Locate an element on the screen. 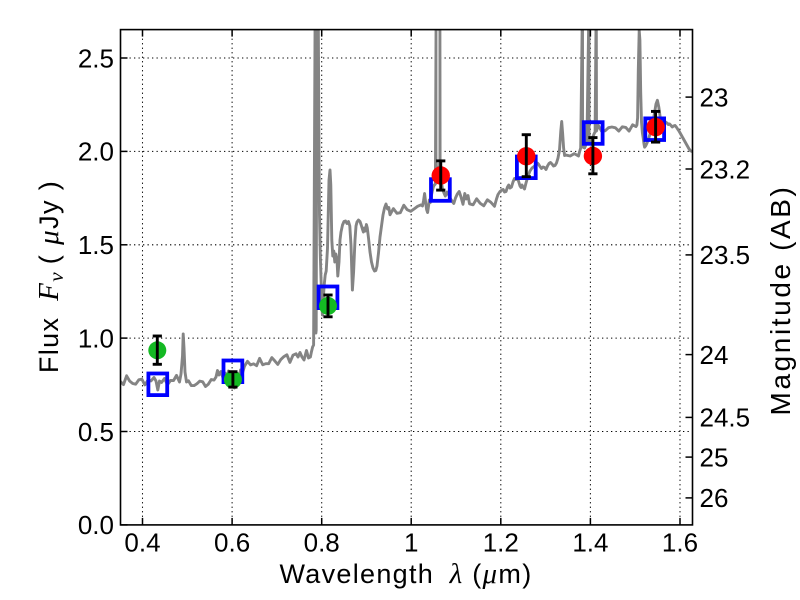 The height and width of the screenshot is (600, 800). svg-text: 23.2 is located at coordinates (725, 169).